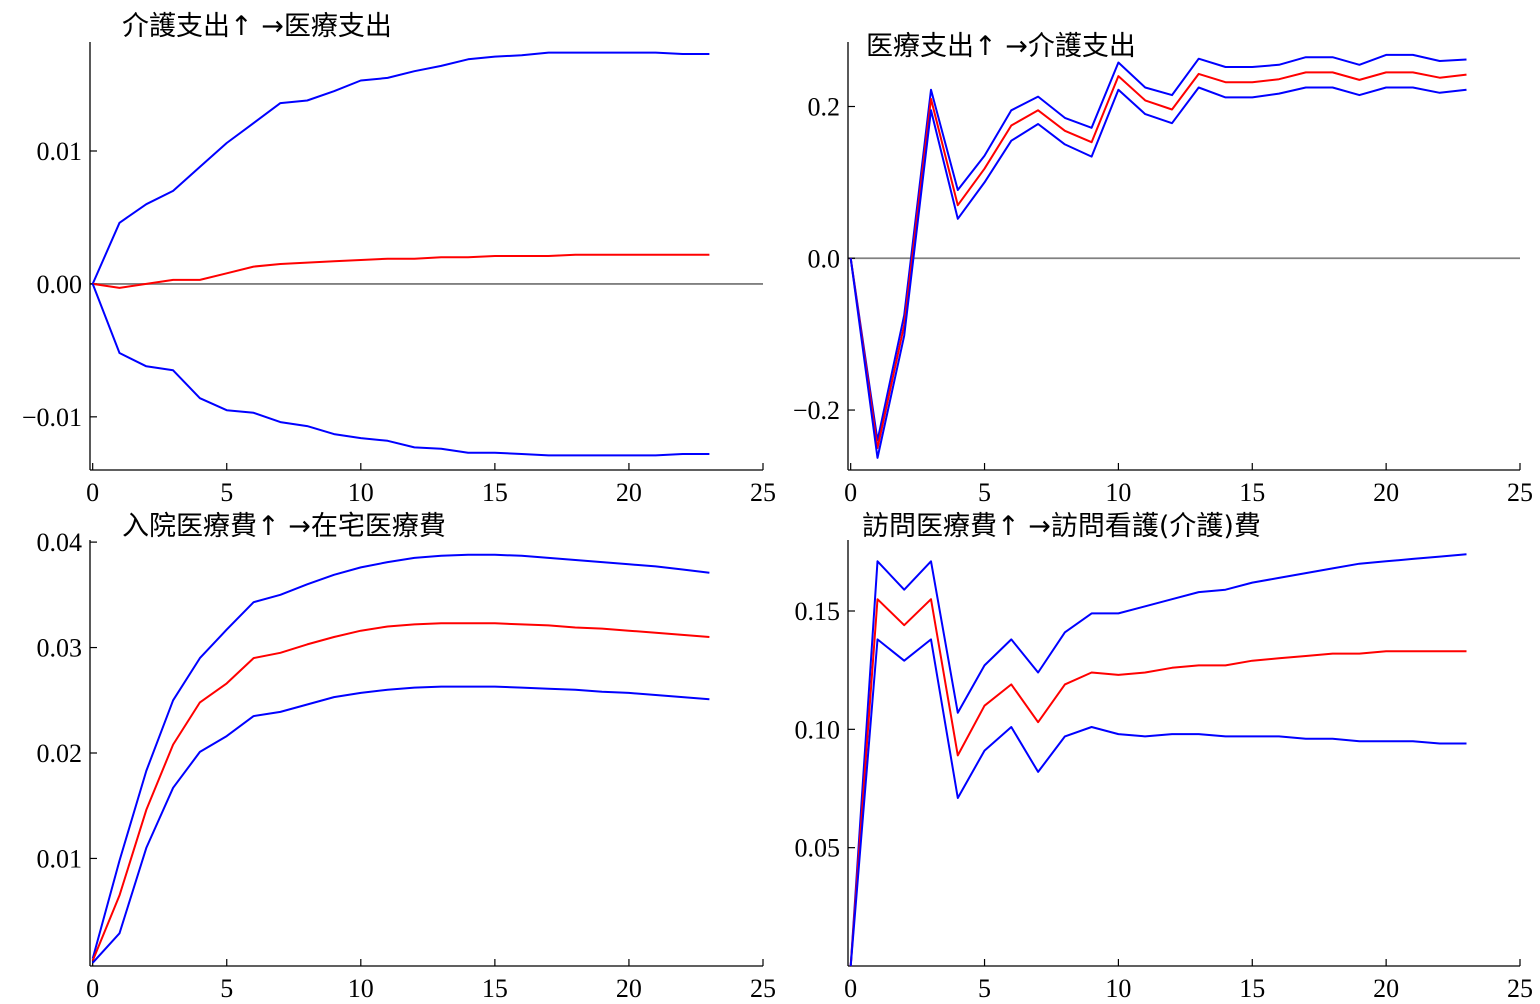  Describe the element at coordinates (818, 848) in the screenshot. I see `y-tick-label: 0.05` at that location.